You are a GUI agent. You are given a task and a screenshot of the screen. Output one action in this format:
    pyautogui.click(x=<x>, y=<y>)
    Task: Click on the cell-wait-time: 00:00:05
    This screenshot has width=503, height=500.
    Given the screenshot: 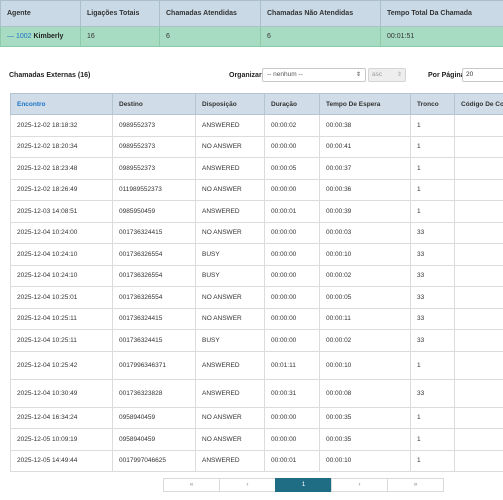 What is the action you would take?
    pyautogui.click(x=365, y=297)
    